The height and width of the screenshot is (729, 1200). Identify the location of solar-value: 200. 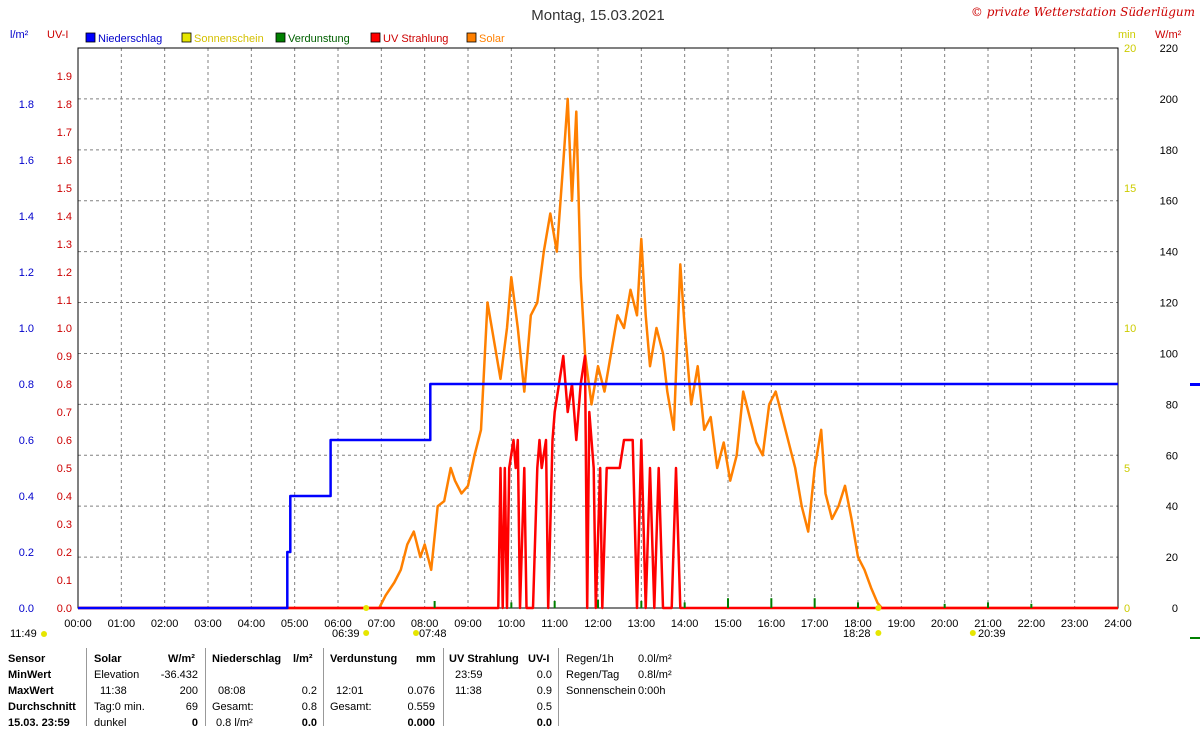
(188, 691).